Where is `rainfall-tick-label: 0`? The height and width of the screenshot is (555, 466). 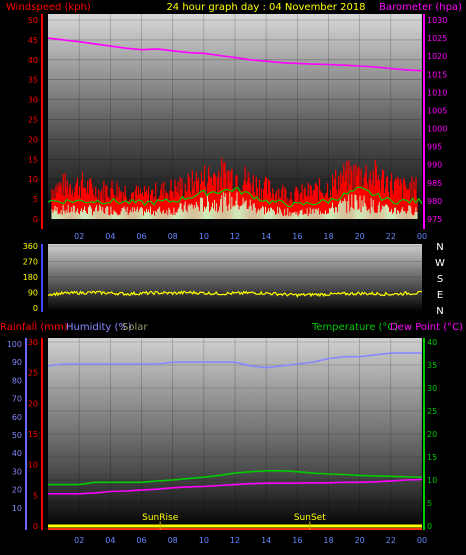 rainfall-tick-label: 0 is located at coordinates (35, 526).